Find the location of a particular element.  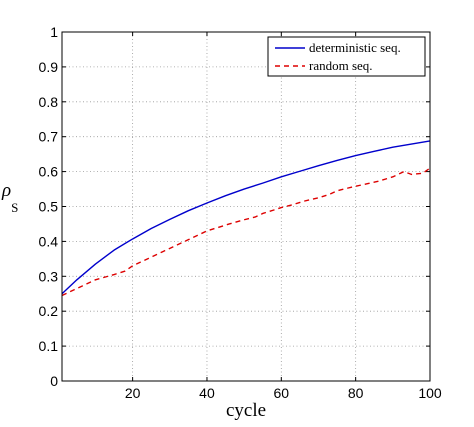

x-tick-label: 80 is located at coordinates (356, 393).